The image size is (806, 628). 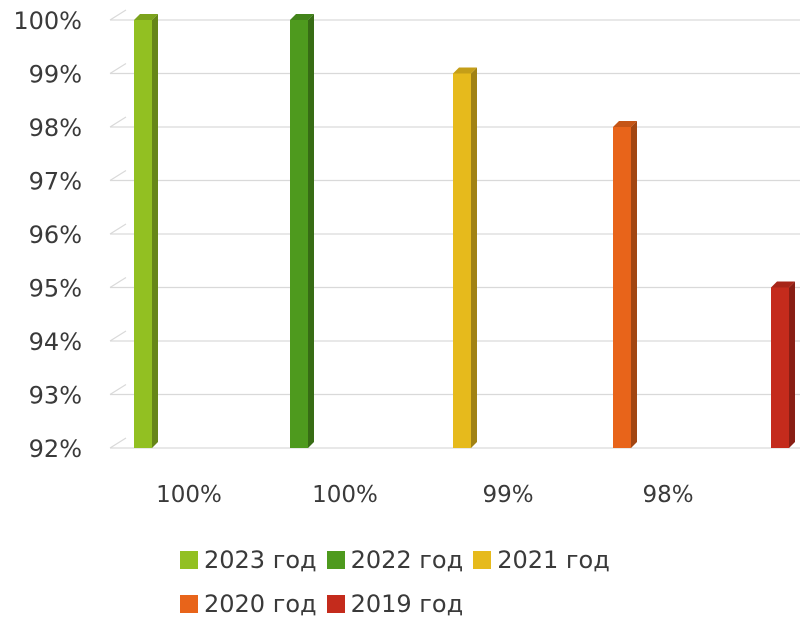 I want to click on legend-label: 2023 год, so click(x=260, y=560).